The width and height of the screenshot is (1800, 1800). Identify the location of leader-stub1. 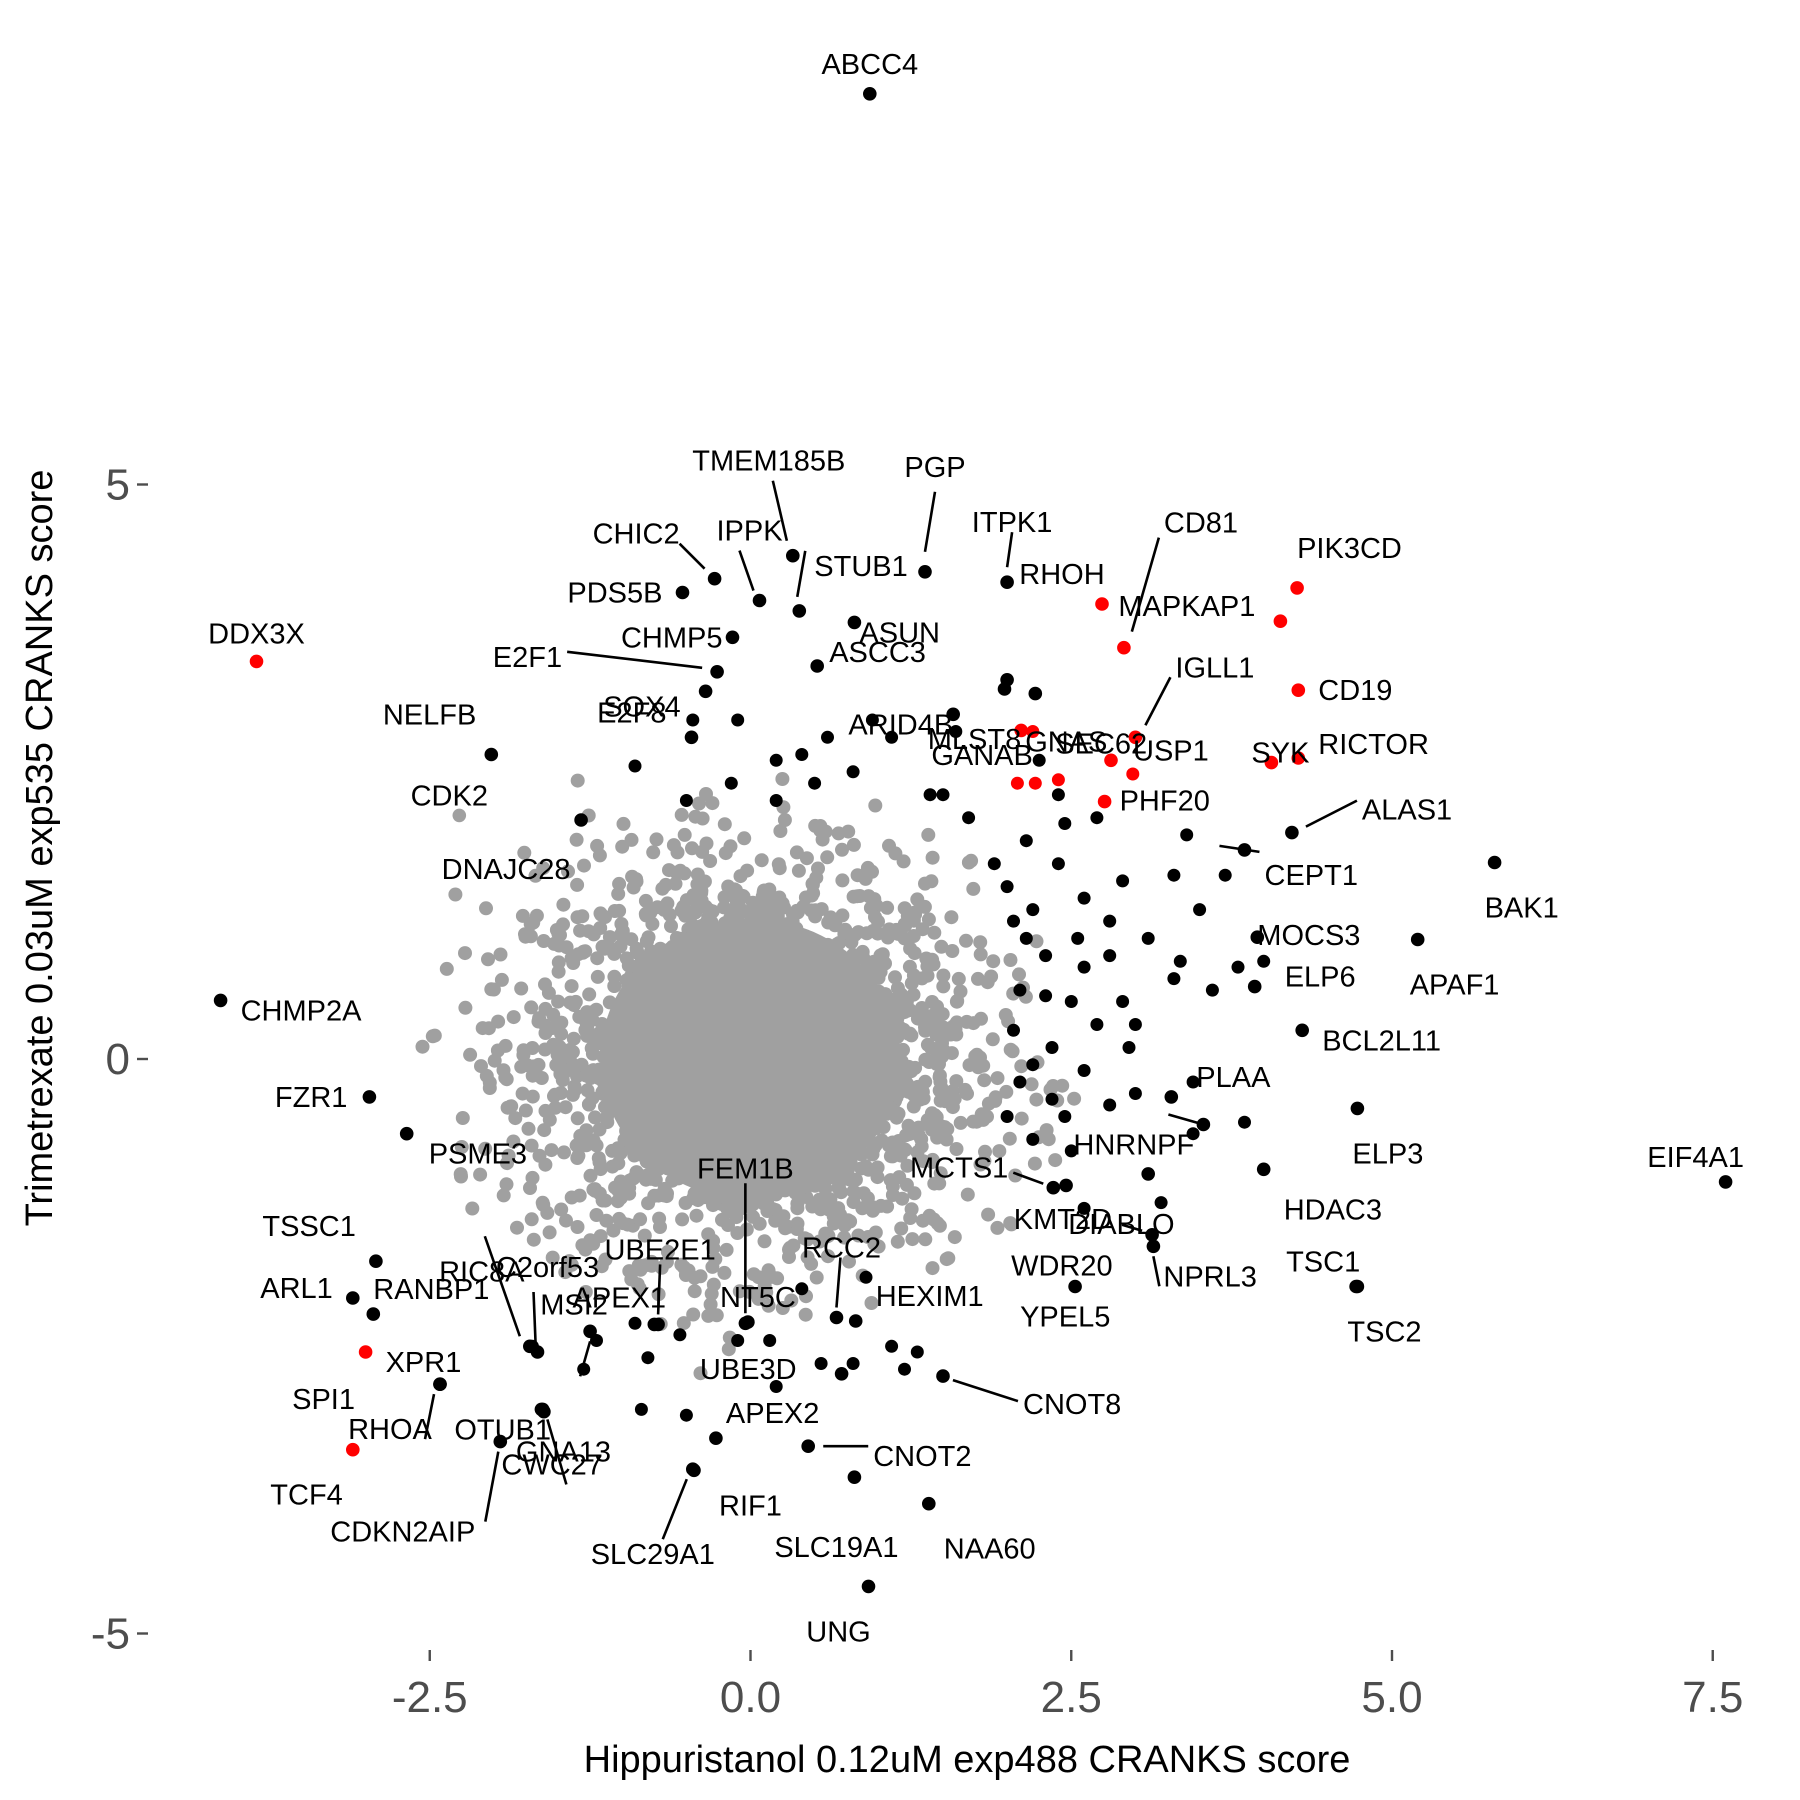
(801, 574).